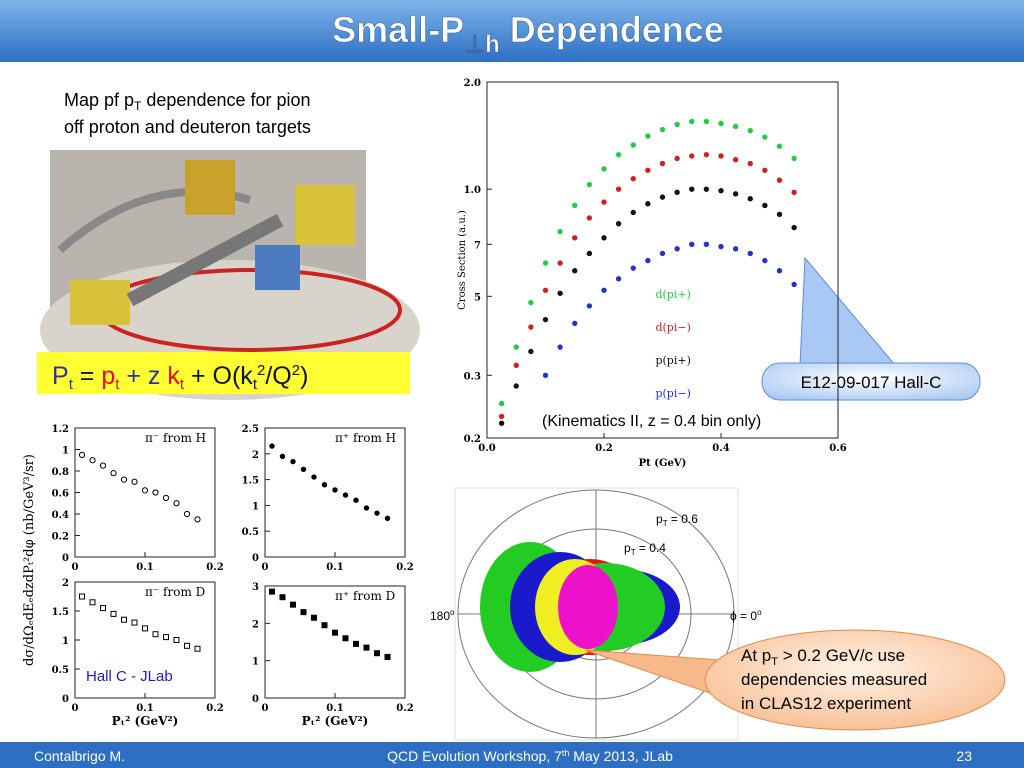 This screenshot has height=768, width=1024. Describe the element at coordinates (871, 382) in the screenshot. I see `callout-text: E12-09-017 Hall-C` at that location.